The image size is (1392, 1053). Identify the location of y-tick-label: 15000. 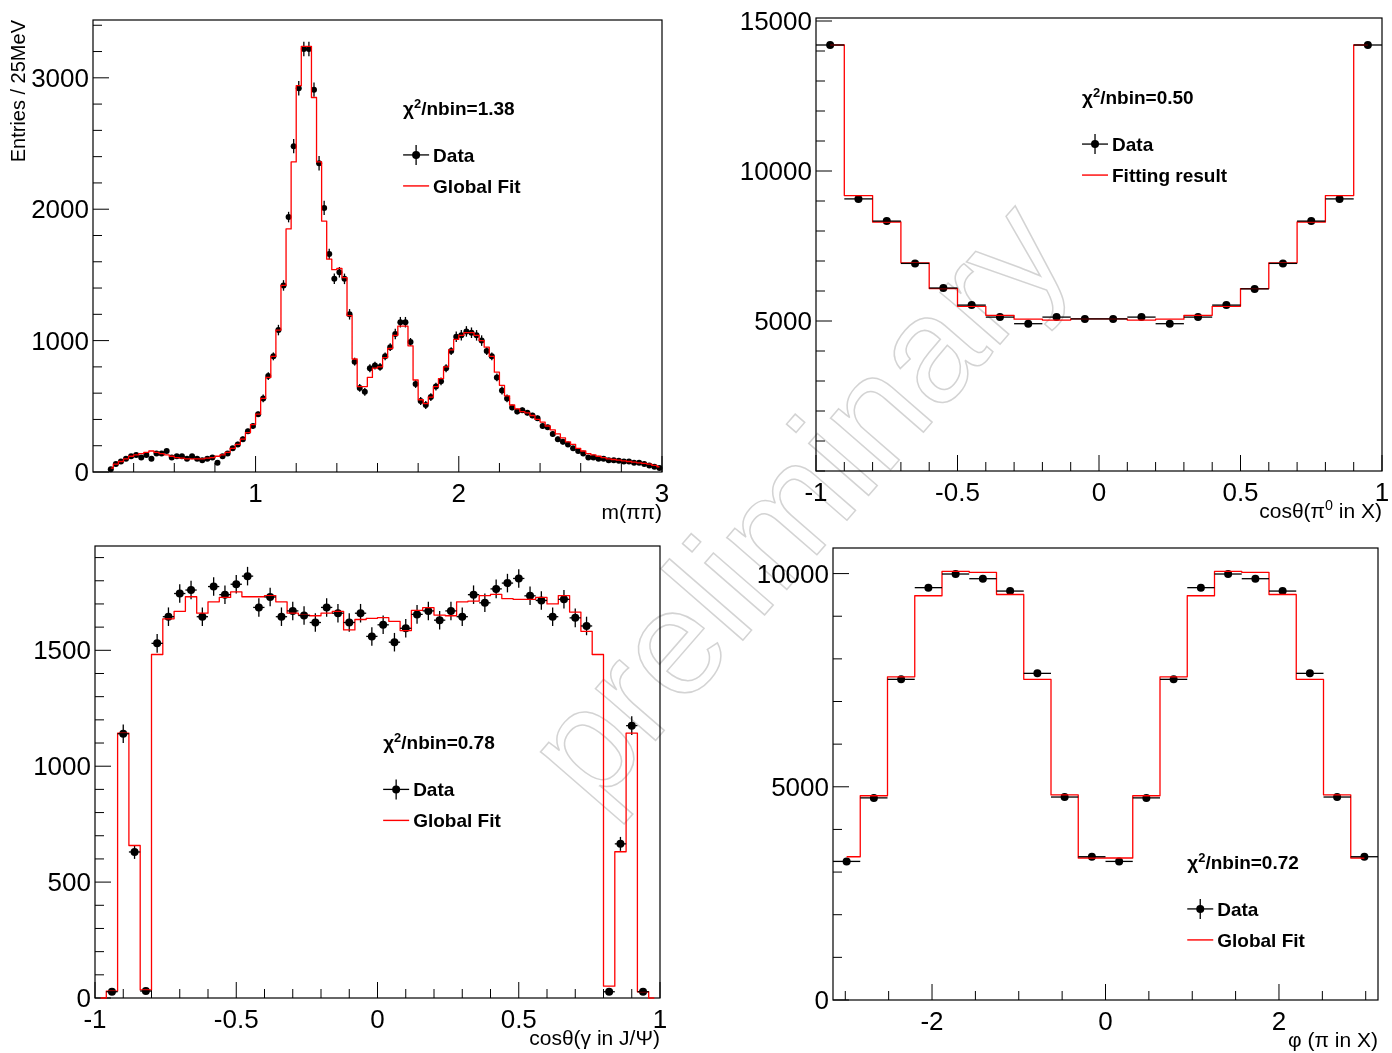
(775, 21).